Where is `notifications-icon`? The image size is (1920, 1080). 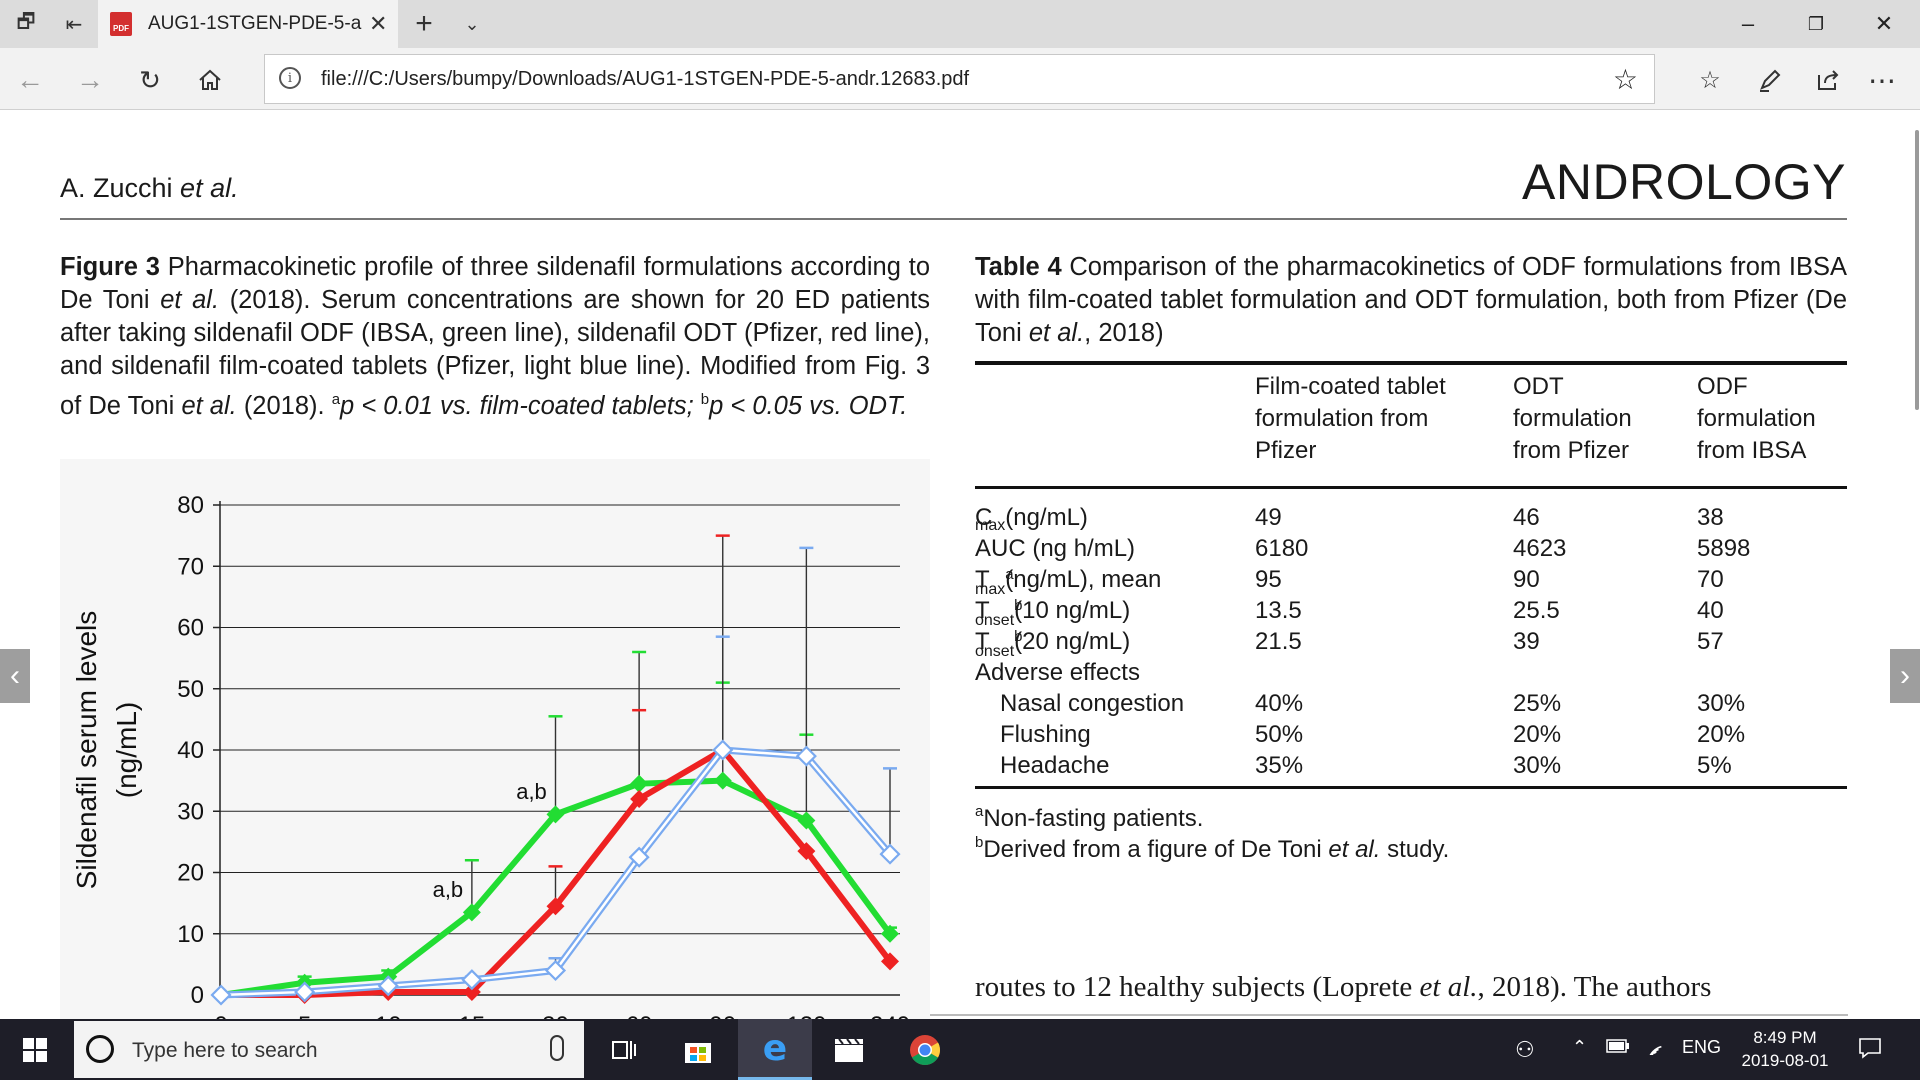 notifications-icon is located at coordinates (1870, 1050).